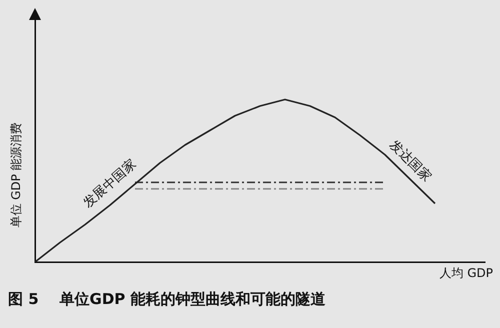  Describe the element at coordinates (167, 299) in the screenshot. I see `text: 图 5 单位GDP 能耗的钟型曲线和可能的隧道` at that location.